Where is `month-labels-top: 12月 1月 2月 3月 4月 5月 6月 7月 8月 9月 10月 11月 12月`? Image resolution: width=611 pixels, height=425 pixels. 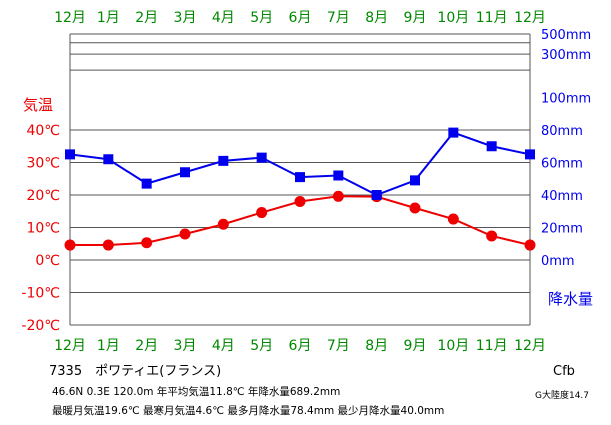
month-labels-top: 12月 1月 2月 3月 4月 5月 6月 7月 8月 9月 10月 11月 12月 is located at coordinates (300, 18).